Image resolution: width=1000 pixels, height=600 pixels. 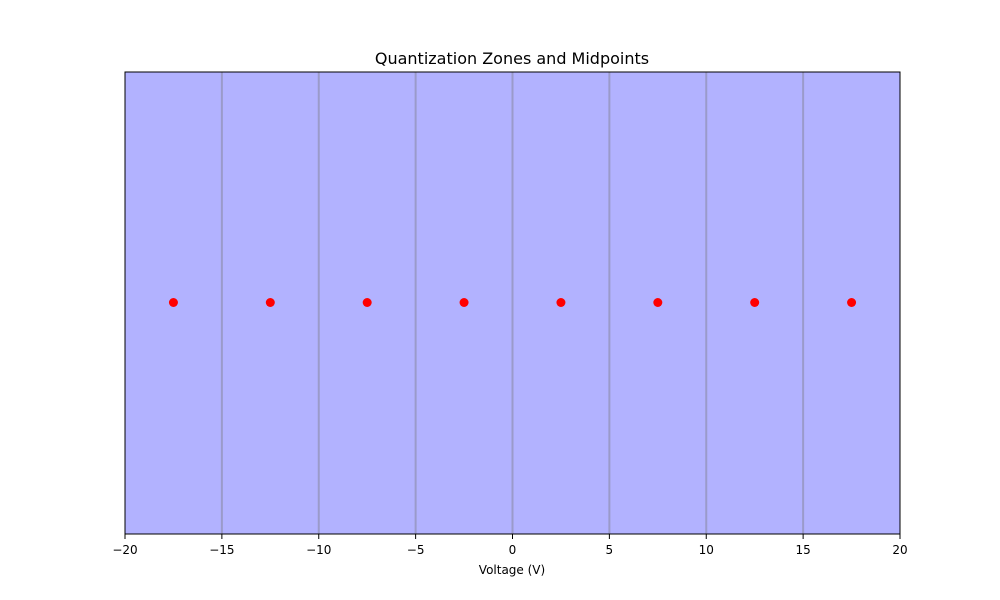 What do you see at coordinates (512, 570) in the screenshot?
I see `x-axis-label: Voltage (V)` at bounding box center [512, 570].